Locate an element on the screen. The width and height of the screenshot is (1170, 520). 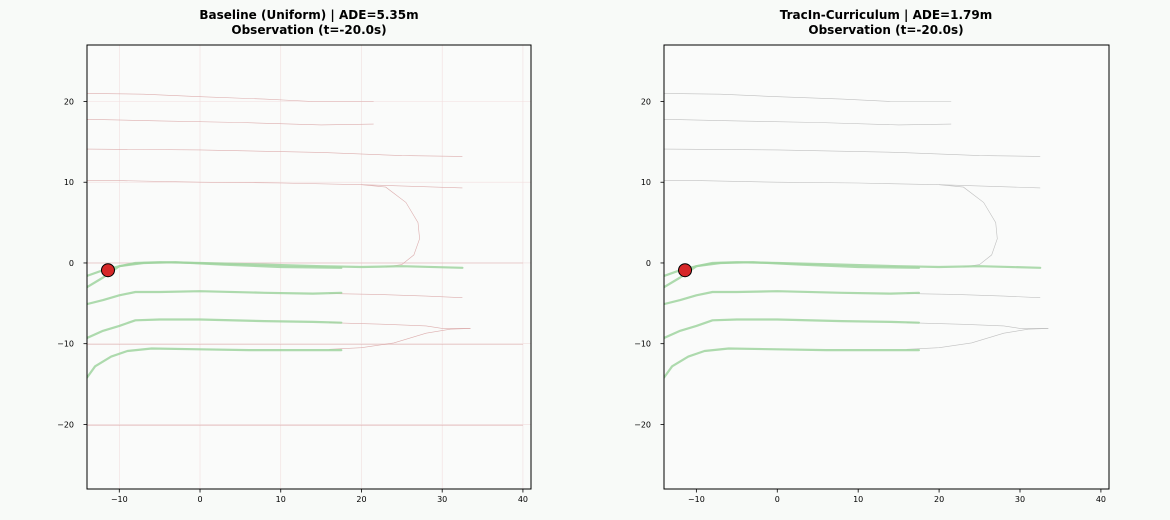
panel-title: Baseline (Uniform) | ADE=5.35m is located at coordinates (308, 15).